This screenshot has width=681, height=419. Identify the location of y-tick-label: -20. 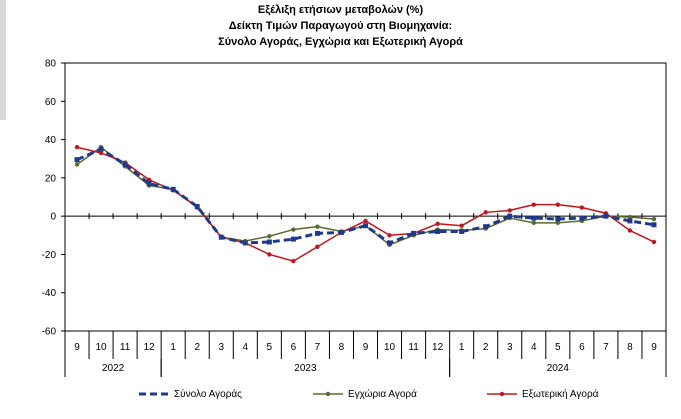
(49, 255).